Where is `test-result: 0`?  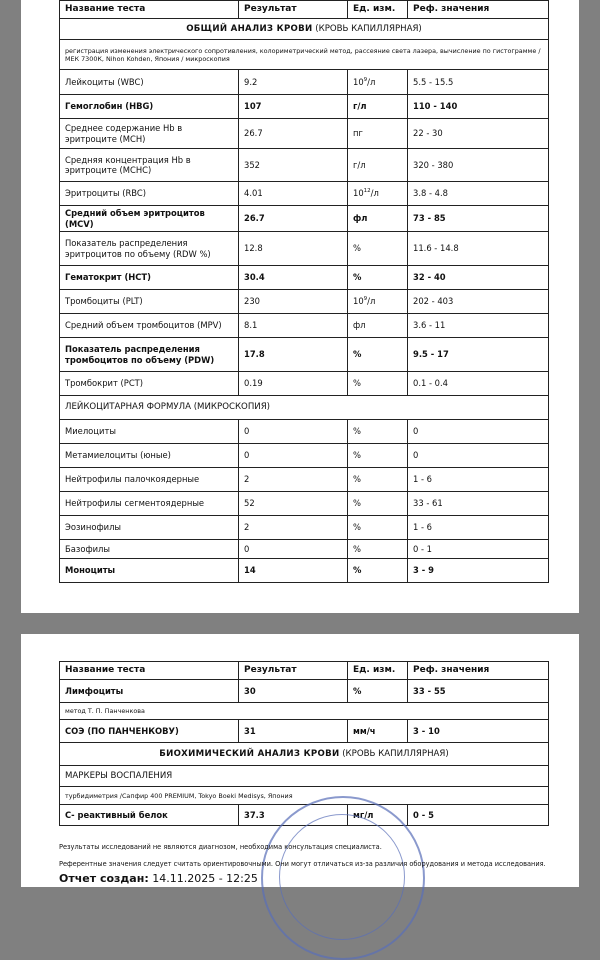
test-result: 0 is located at coordinates (293, 549).